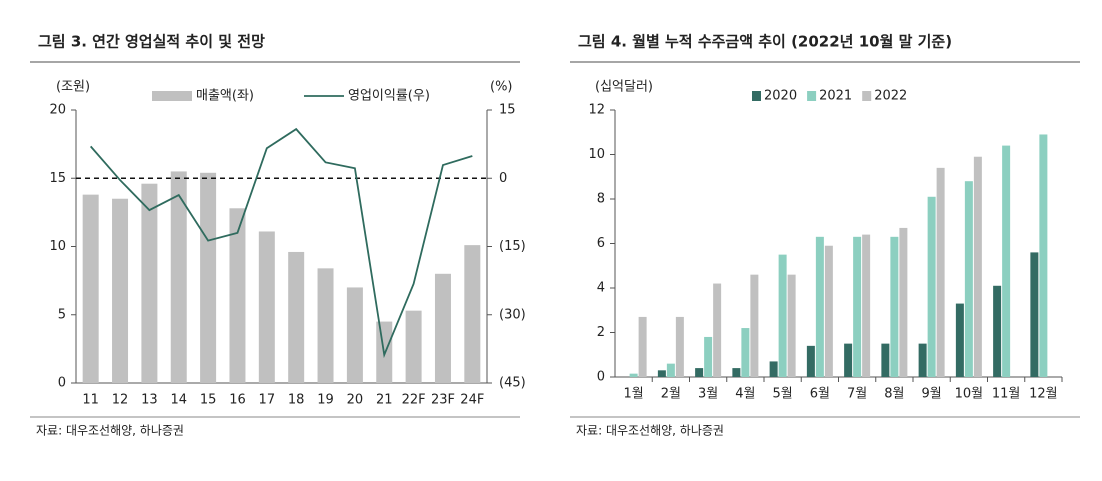 The height and width of the screenshot is (481, 1102). What do you see at coordinates (503, 178) in the screenshot?
I see `y2-tick-label: 0` at bounding box center [503, 178].